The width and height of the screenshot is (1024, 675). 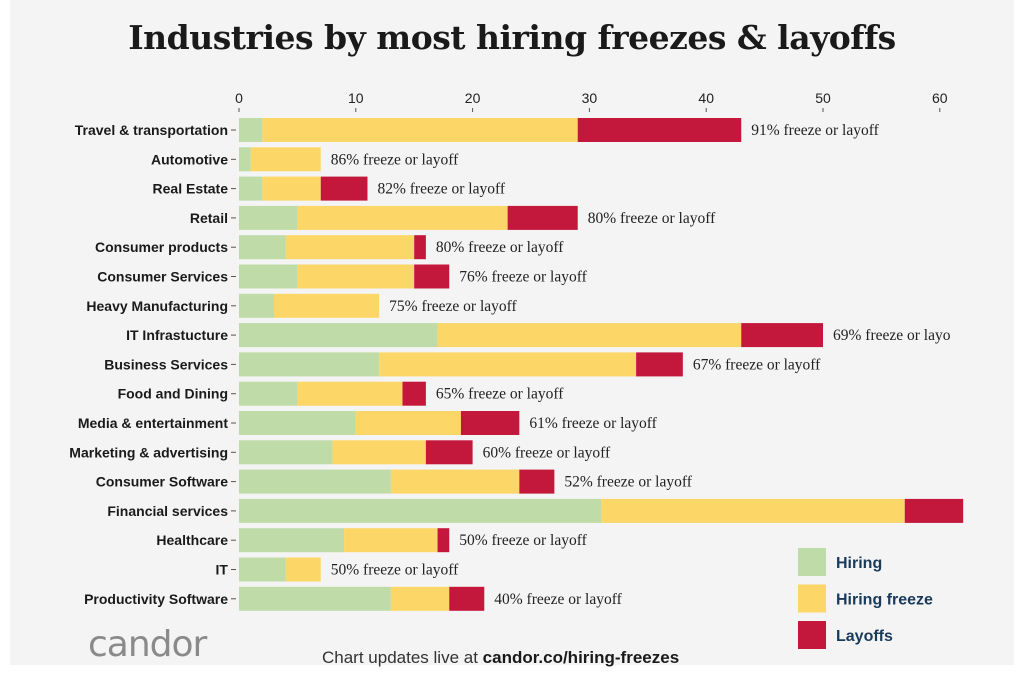 What do you see at coordinates (441, 189) in the screenshot?
I see `data-label: 82% freeze or layoff` at bounding box center [441, 189].